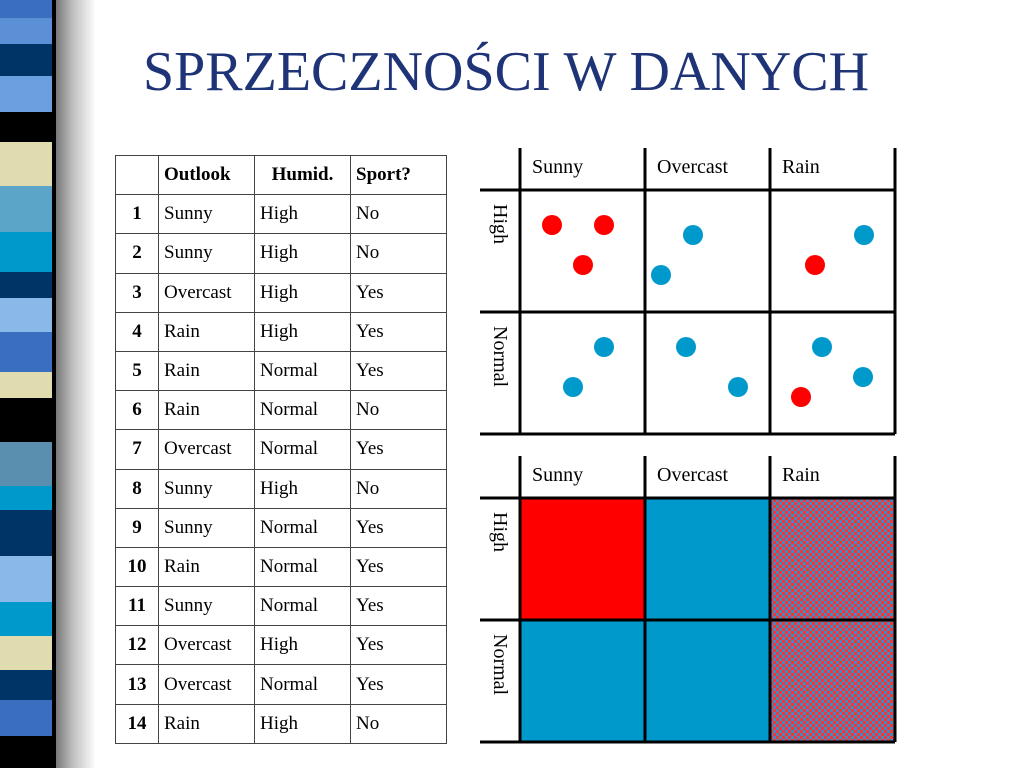 The height and width of the screenshot is (768, 1024). Describe the element at coordinates (500, 357) in the screenshot. I see `row-label-normal: Normal` at that location.